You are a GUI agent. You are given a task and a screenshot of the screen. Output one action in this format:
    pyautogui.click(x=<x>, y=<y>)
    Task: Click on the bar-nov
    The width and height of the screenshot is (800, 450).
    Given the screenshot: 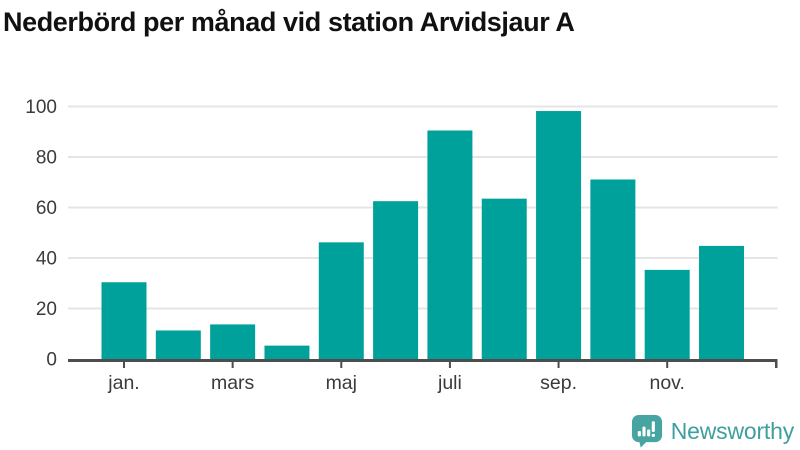 What is the action you would take?
    pyautogui.click(x=667, y=314)
    